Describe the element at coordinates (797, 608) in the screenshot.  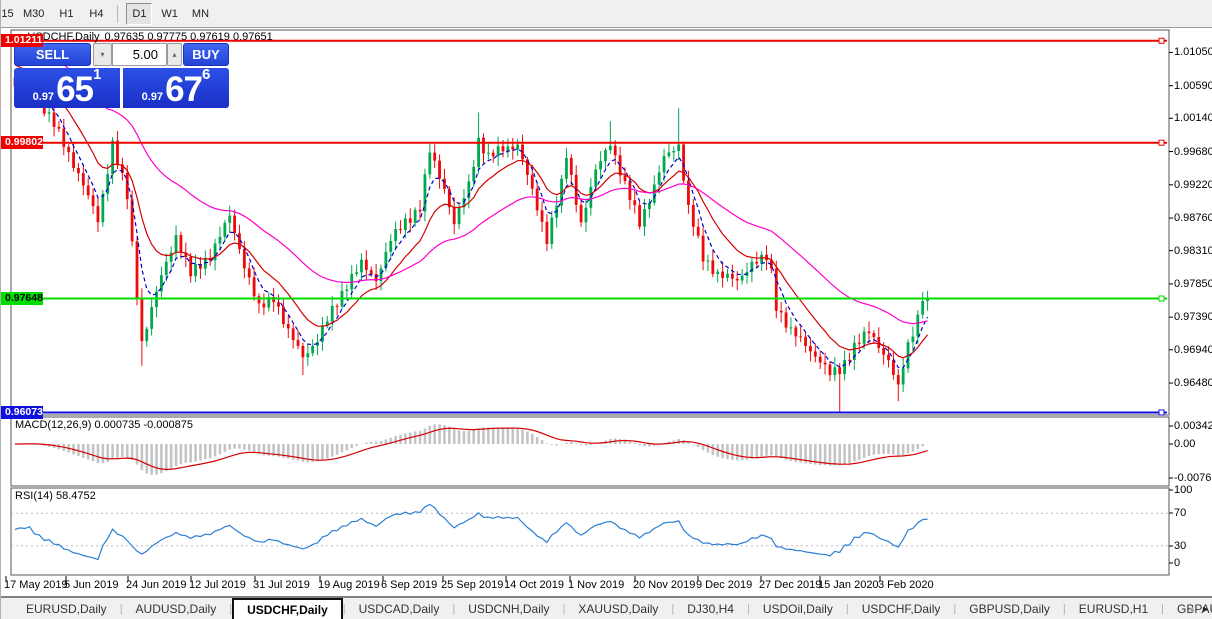
I see `tab-usdoil-daily-7: USDOil,Daily` at that location.